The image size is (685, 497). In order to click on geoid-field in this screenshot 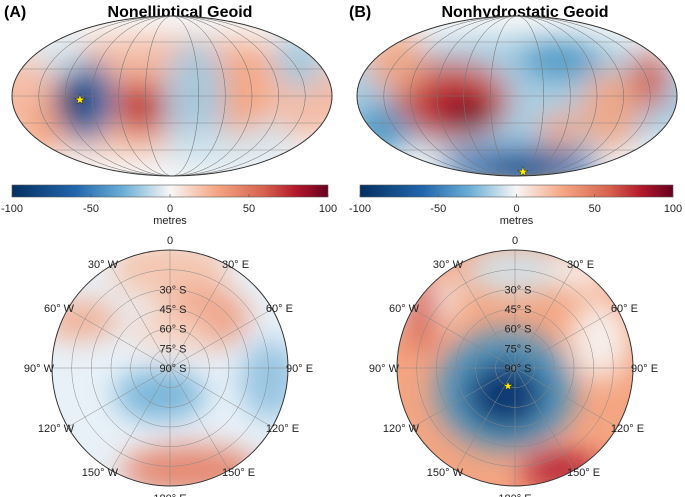, I will do `click(172, 100)`.